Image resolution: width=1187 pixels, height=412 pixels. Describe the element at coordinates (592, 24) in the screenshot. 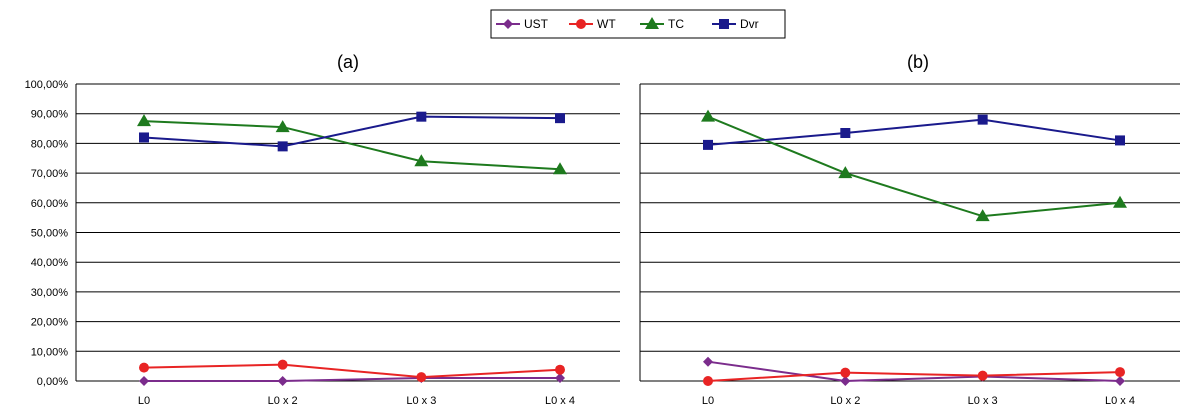

I see `legend-item-wt: WT` at that location.